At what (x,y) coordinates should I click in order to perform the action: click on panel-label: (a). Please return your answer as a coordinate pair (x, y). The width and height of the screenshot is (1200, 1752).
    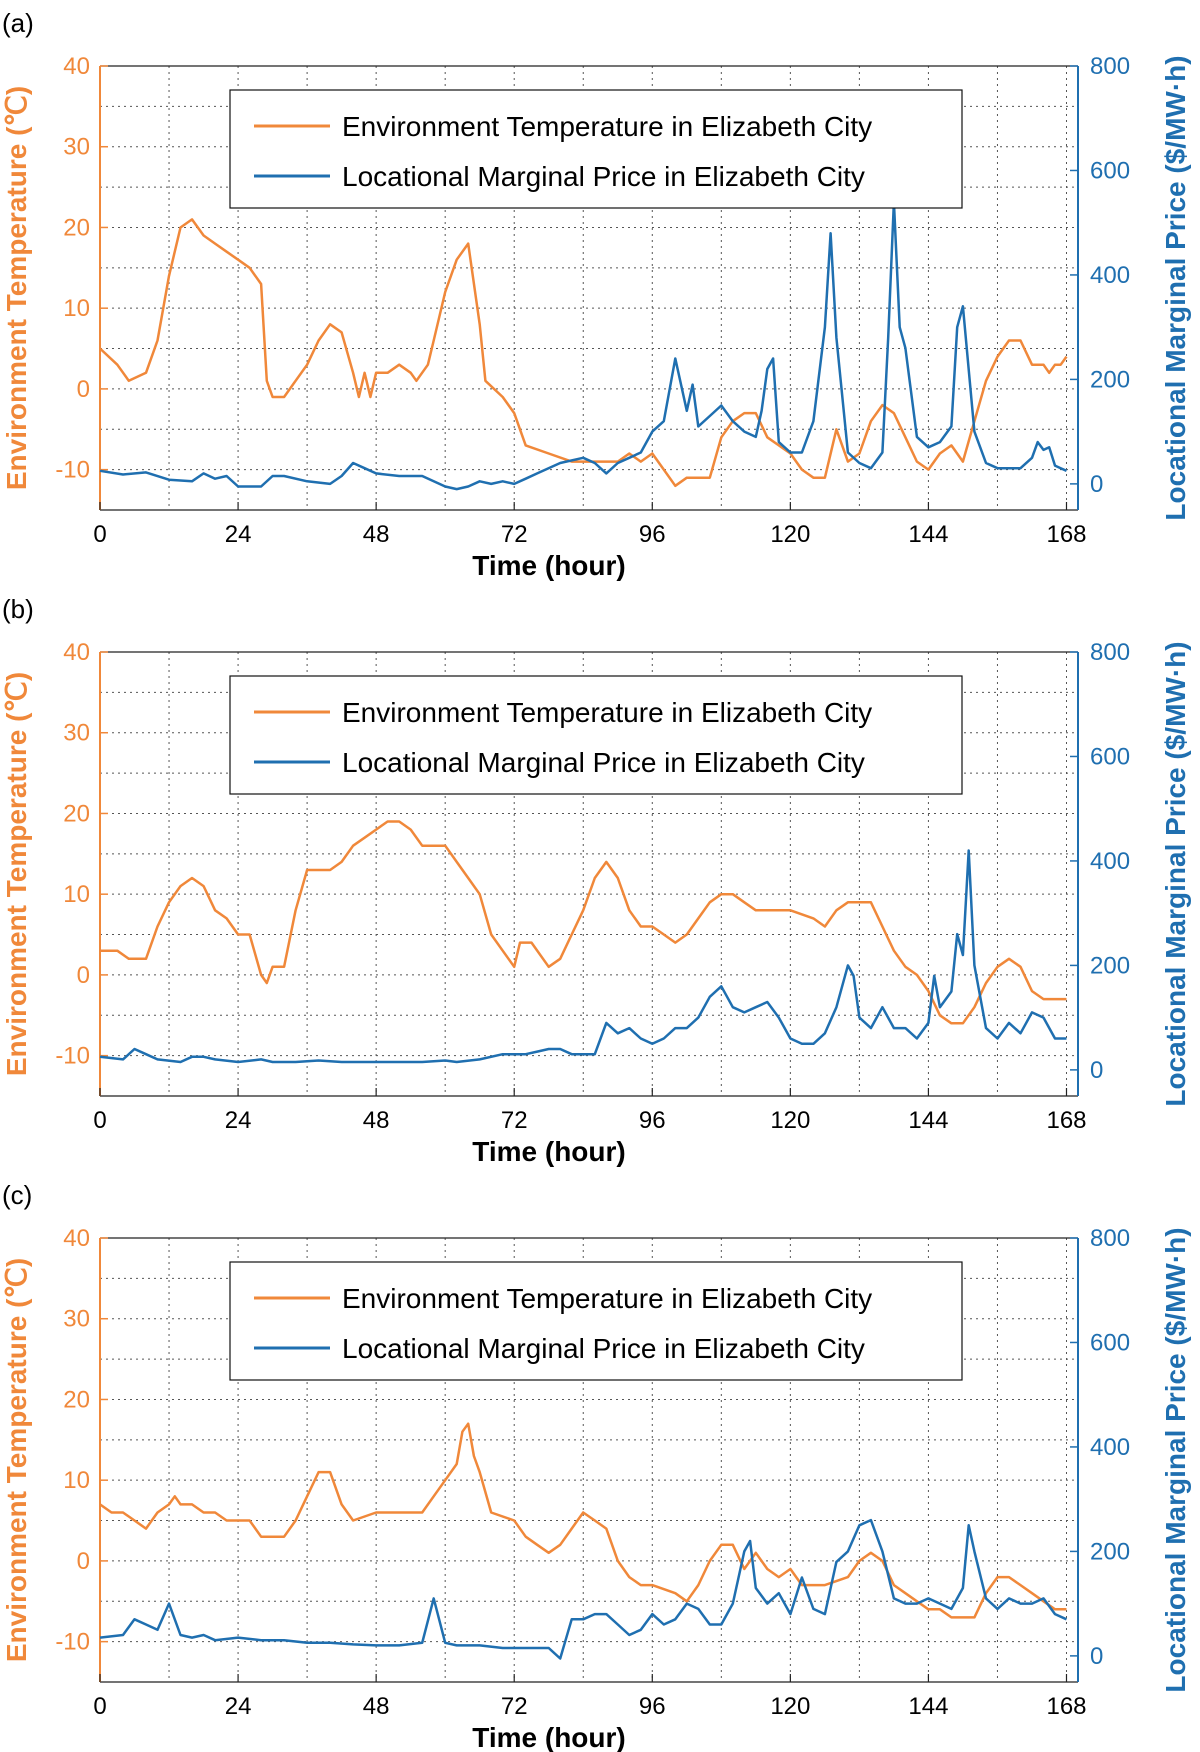
    Looking at the image, I should click on (18, 23).